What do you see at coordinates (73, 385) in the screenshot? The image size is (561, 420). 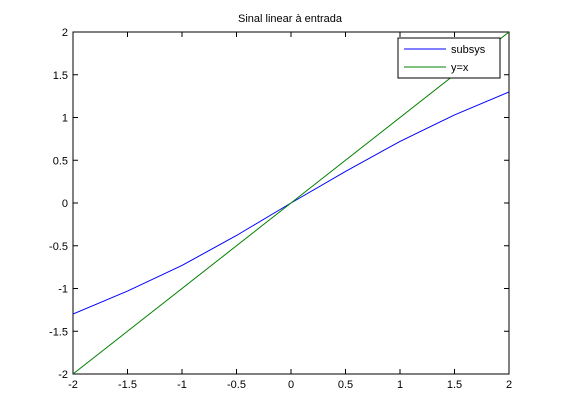 I see `x-tick-label: -2` at bounding box center [73, 385].